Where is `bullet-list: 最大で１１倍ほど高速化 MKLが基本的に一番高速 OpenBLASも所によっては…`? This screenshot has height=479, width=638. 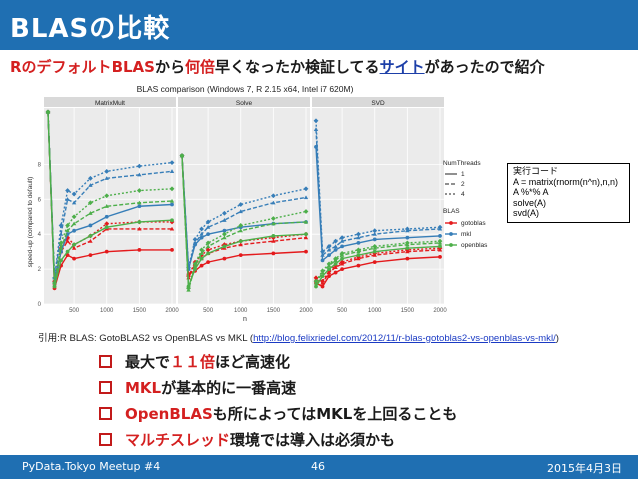 bullet-list: 最大で１１倍ほど高速化 MKLが基本的に一番高速 OpenBLASも所によっては… is located at coordinates (276, 401).